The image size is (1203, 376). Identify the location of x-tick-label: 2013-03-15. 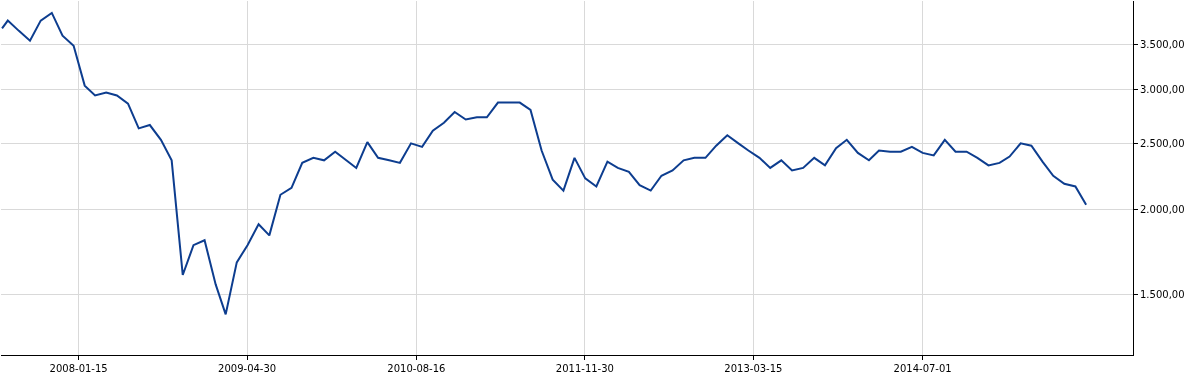
(753, 368).